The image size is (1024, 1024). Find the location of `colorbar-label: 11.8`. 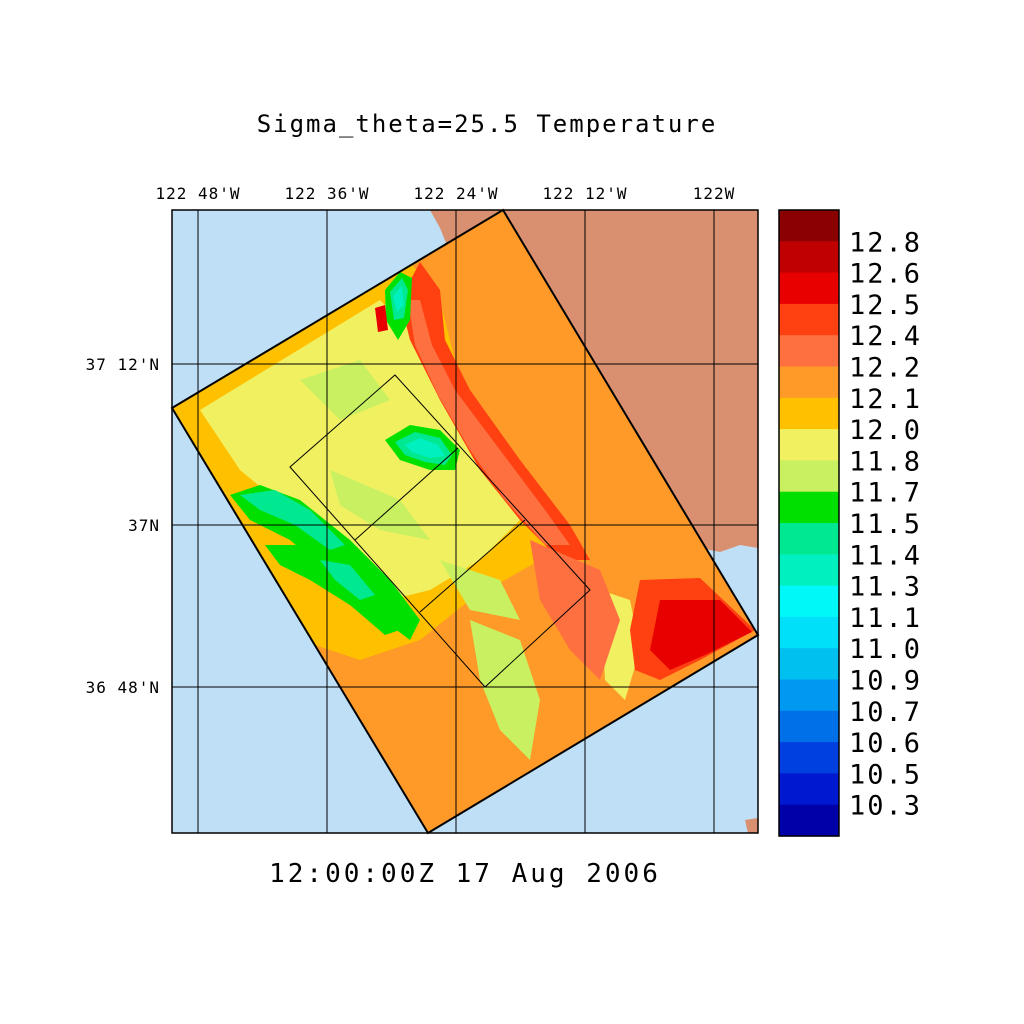

colorbar-label: 11.8 is located at coordinates (885, 461).